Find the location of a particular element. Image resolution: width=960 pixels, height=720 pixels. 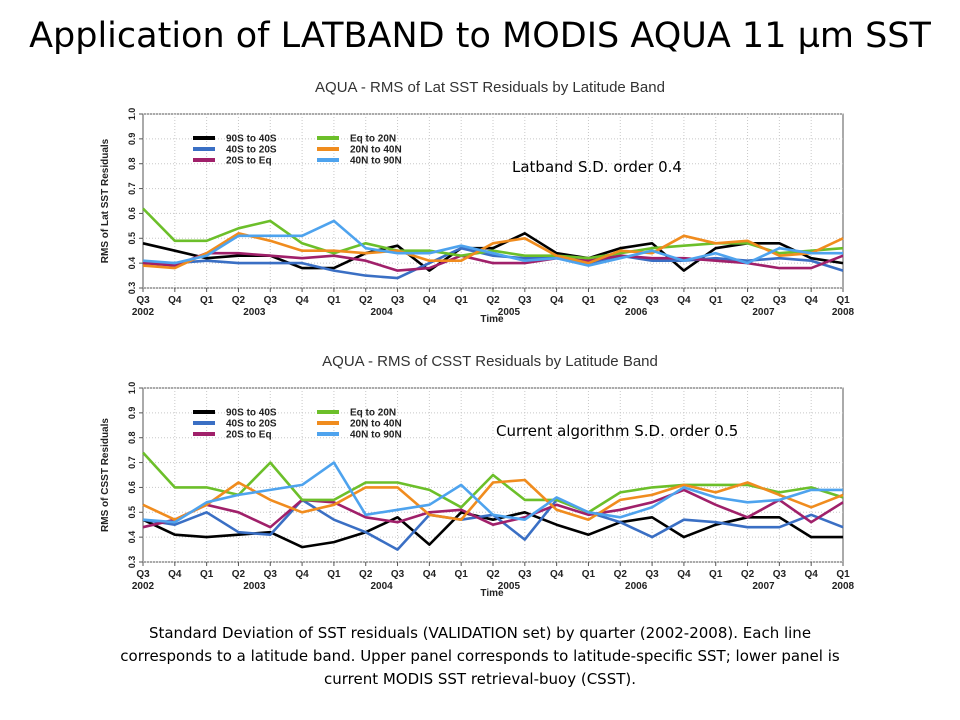

y-axis-label: RMS of Lat SST Residuals is located at coordinates (105, 200).